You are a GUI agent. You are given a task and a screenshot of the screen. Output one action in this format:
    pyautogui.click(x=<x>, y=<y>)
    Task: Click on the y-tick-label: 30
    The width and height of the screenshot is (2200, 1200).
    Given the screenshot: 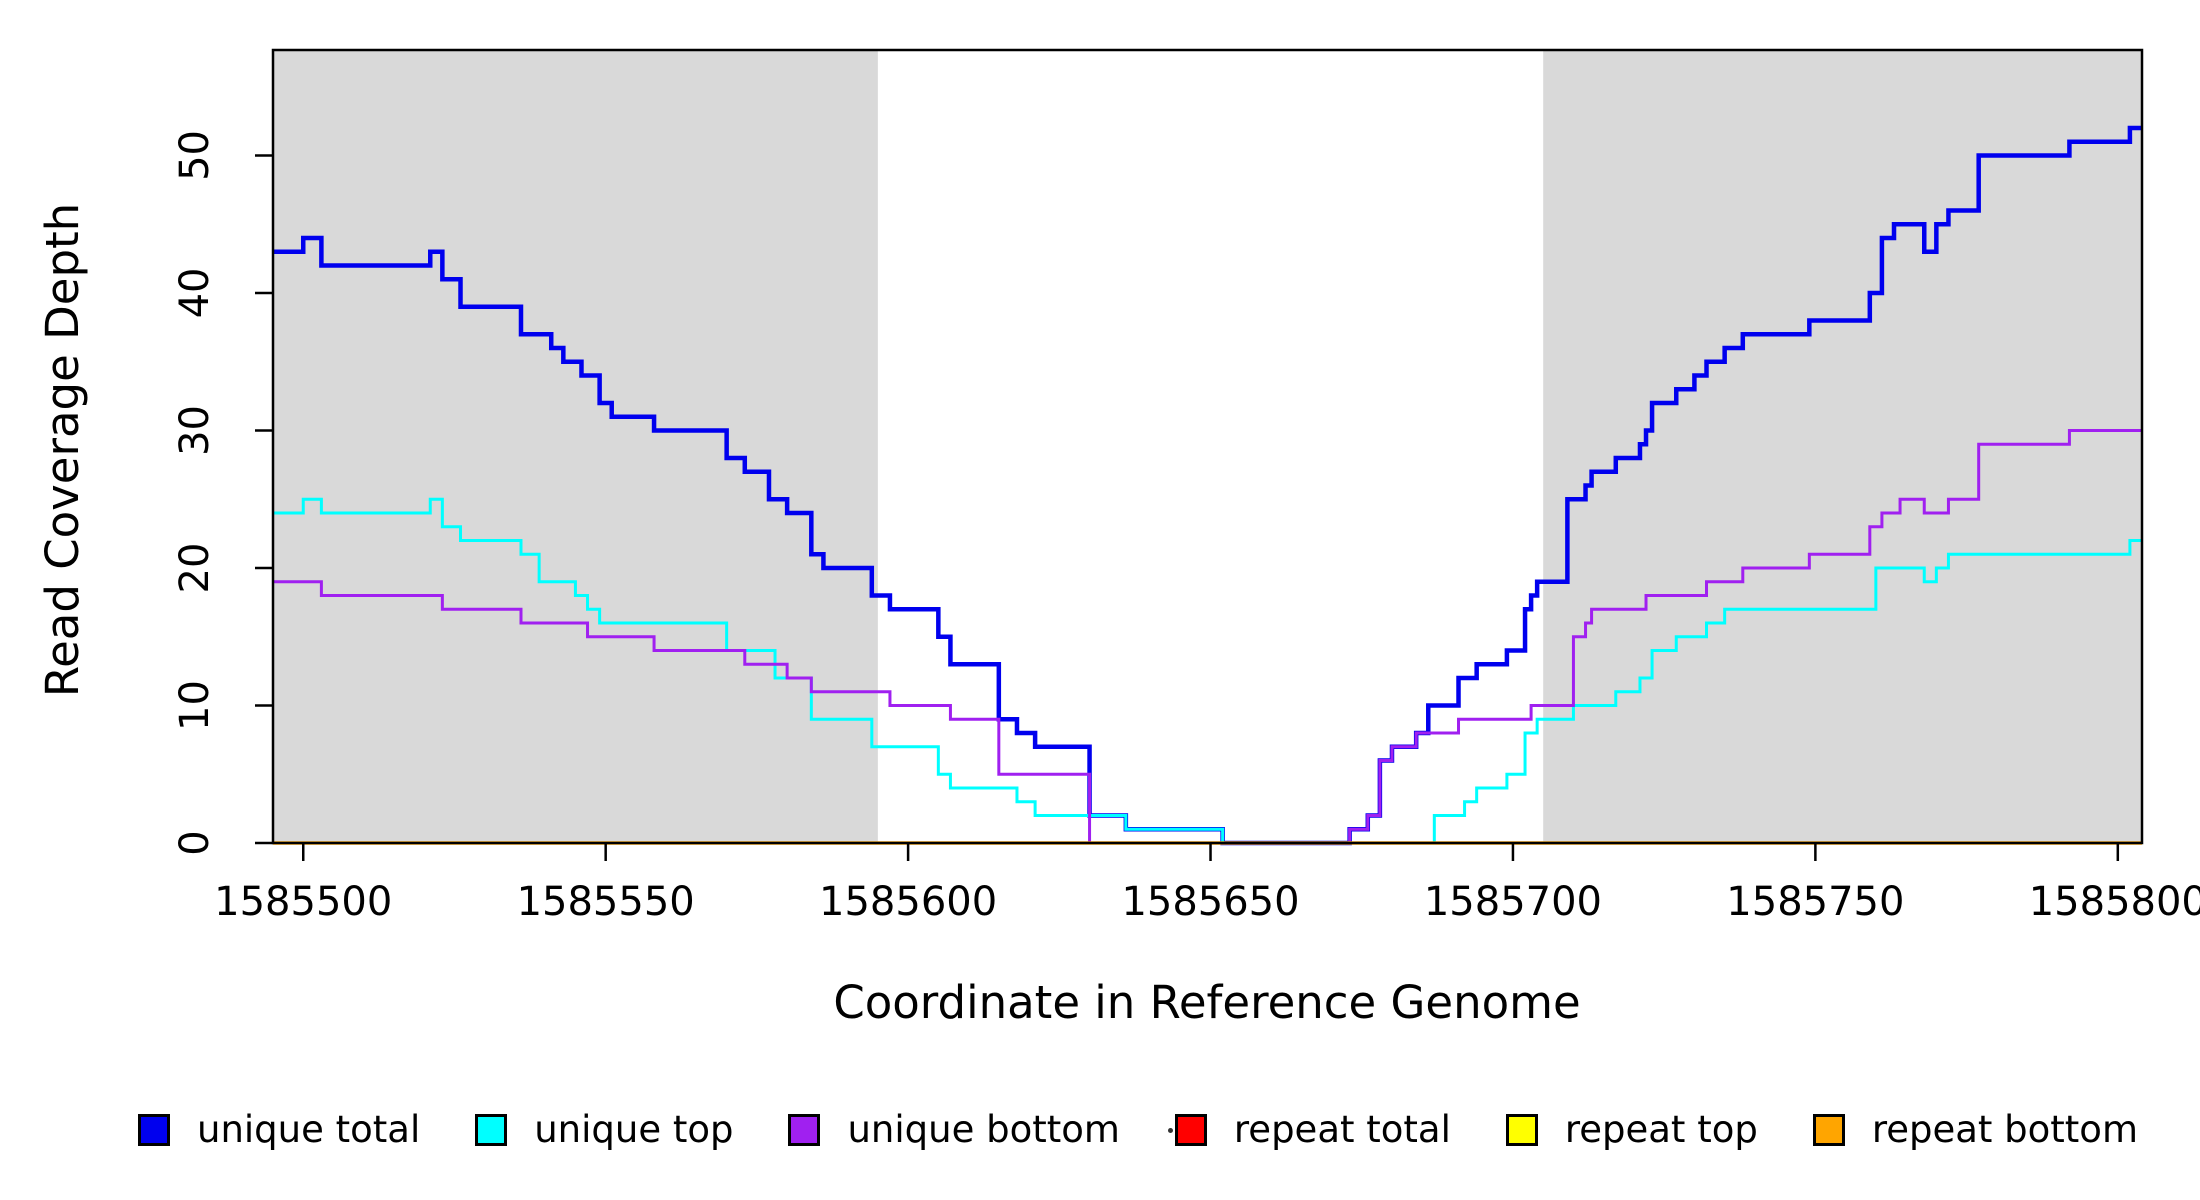 What is the action you would take?
    pyautogui.click(x=195, y=430)
    